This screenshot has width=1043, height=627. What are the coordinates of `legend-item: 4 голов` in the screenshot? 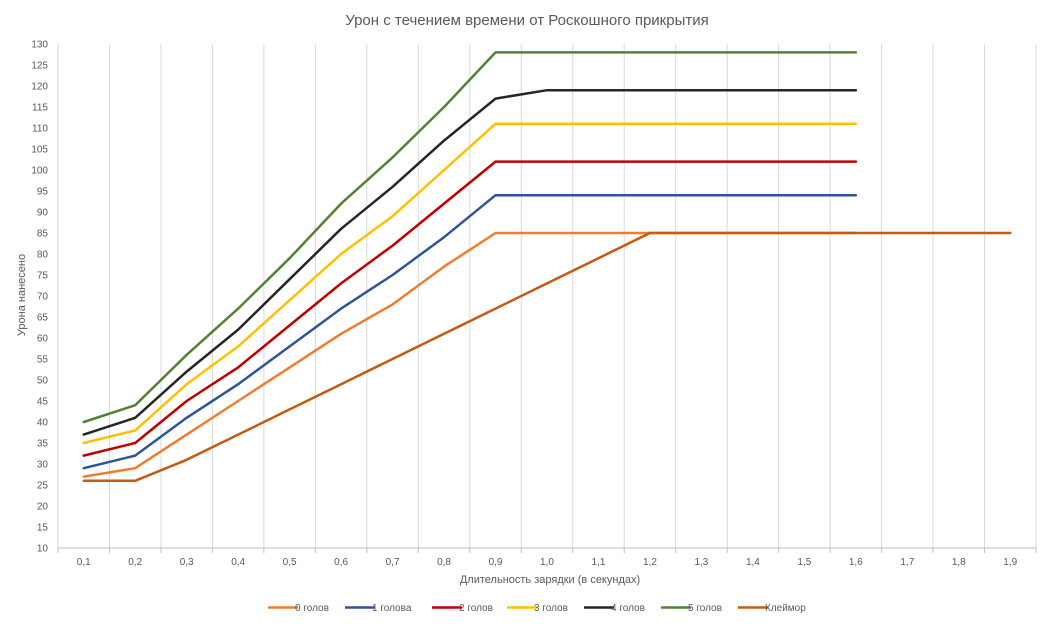 It's located at (614, 608).